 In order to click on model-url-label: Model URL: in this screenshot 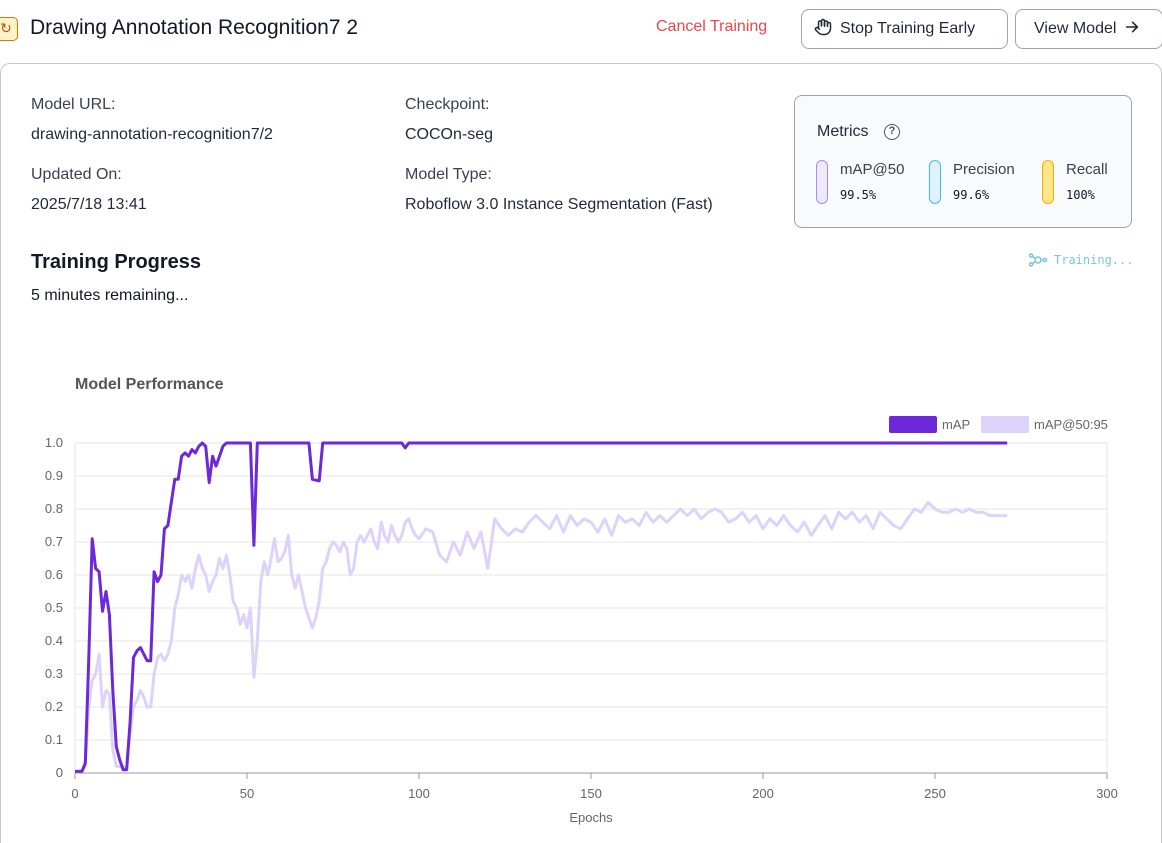, I will do `click(73, 104)`.